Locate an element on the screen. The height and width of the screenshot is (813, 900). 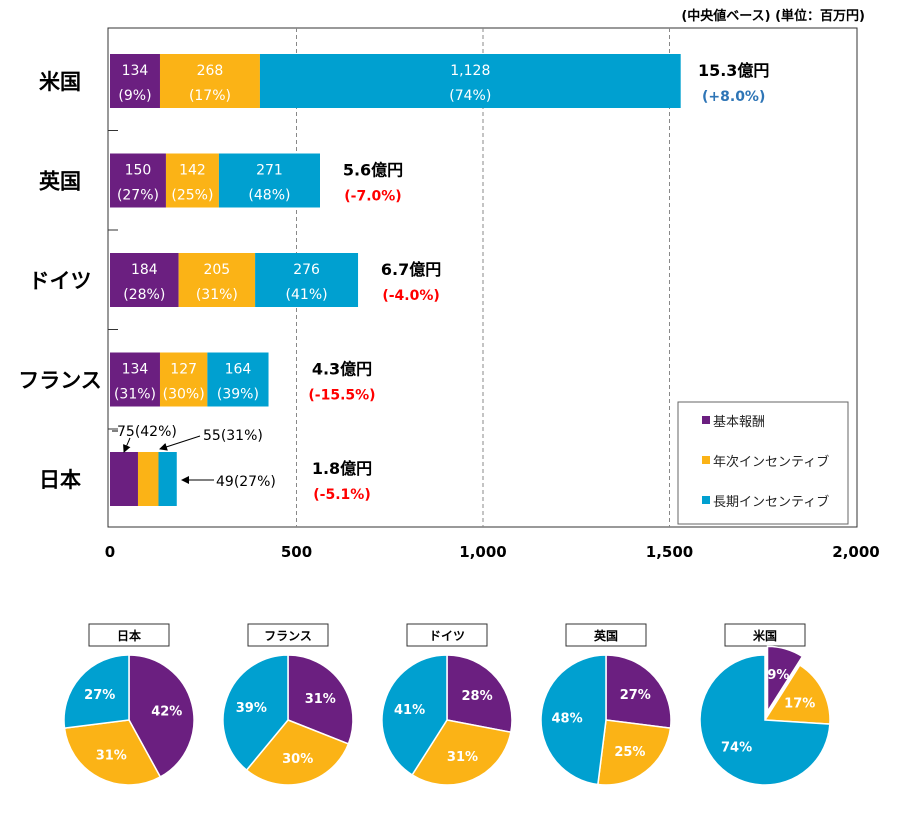
bar-value-label: 1,128 is located at coordinates (470, 71).